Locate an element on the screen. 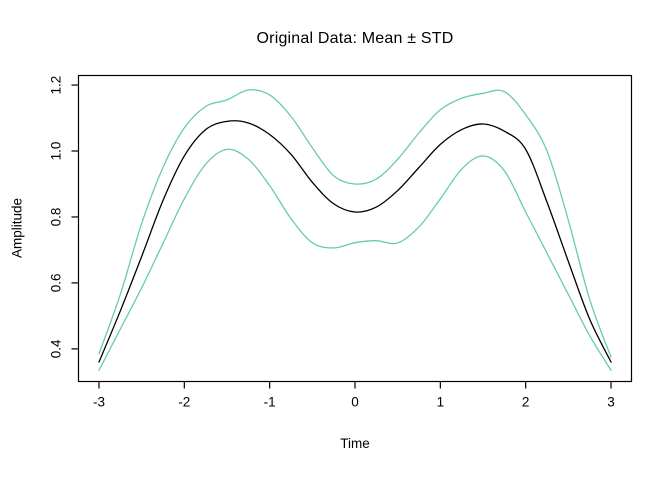  x-tick-label: -2 is located at coordinates (184, 402).